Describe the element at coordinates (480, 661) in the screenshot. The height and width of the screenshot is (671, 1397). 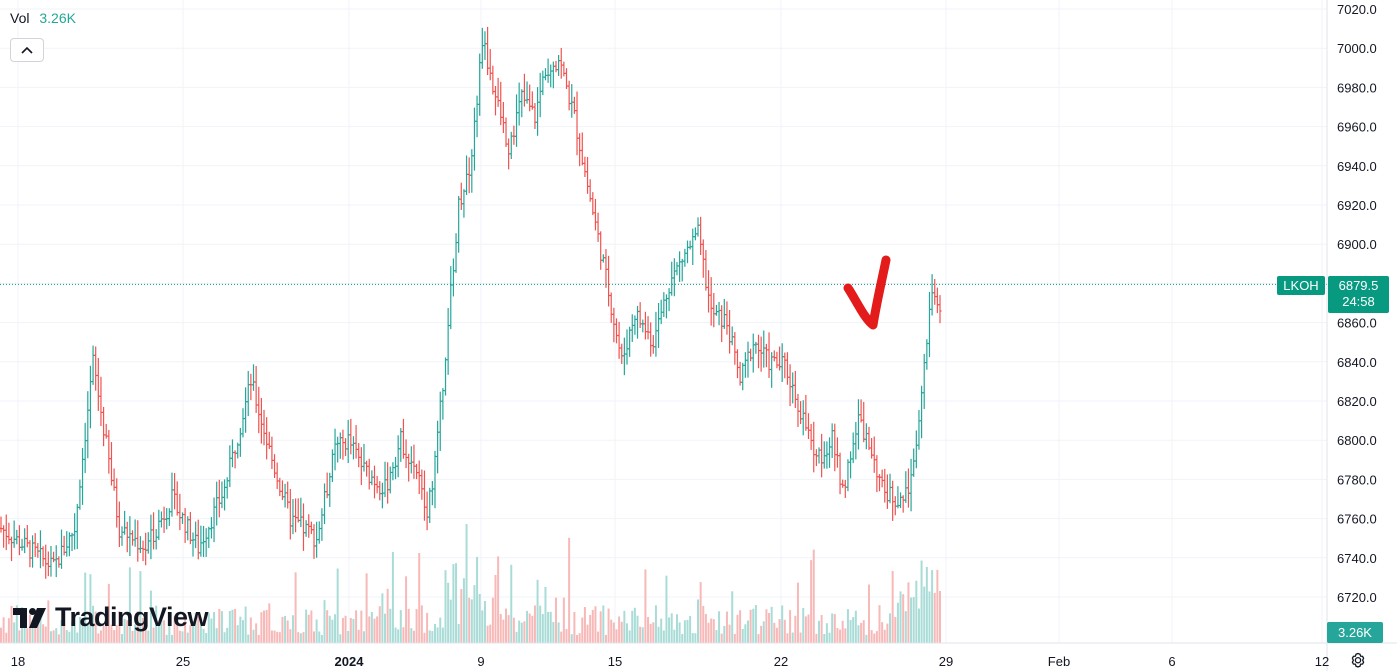
I see `time-tick-label: 9` at that location.